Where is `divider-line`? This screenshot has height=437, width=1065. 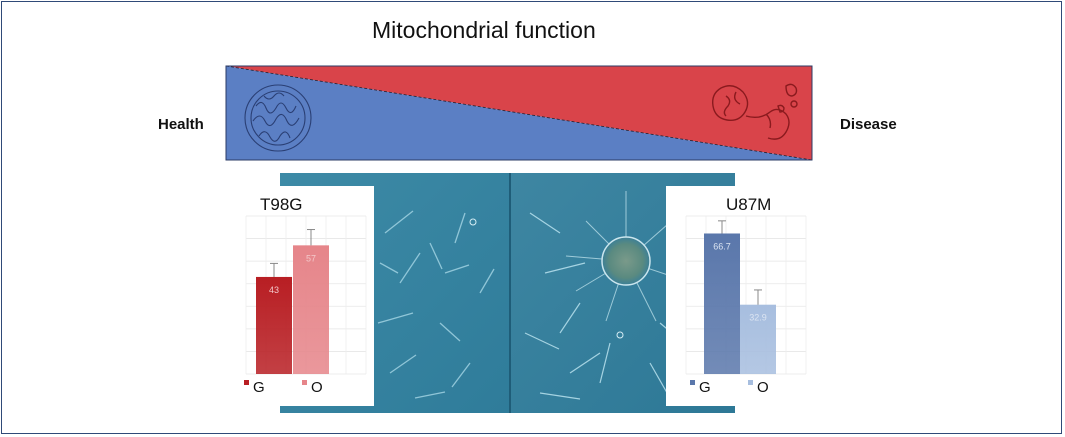
divider-line is located at coordinates (519, 113).